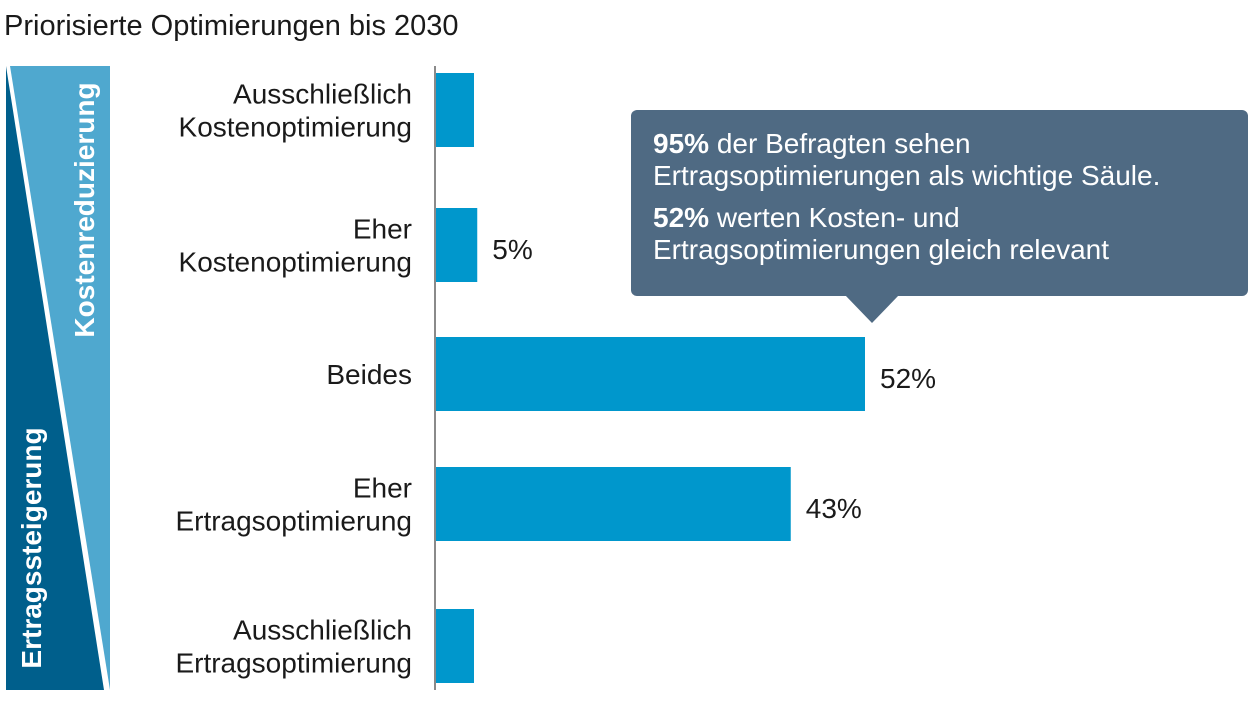 Image resolution: width=1250 pixels, height=710 pixels. Describe the element at coordinates (31, 547) in the screenshot. I see `ertragssteigerung-label: Ertragssteigerung` at that location.